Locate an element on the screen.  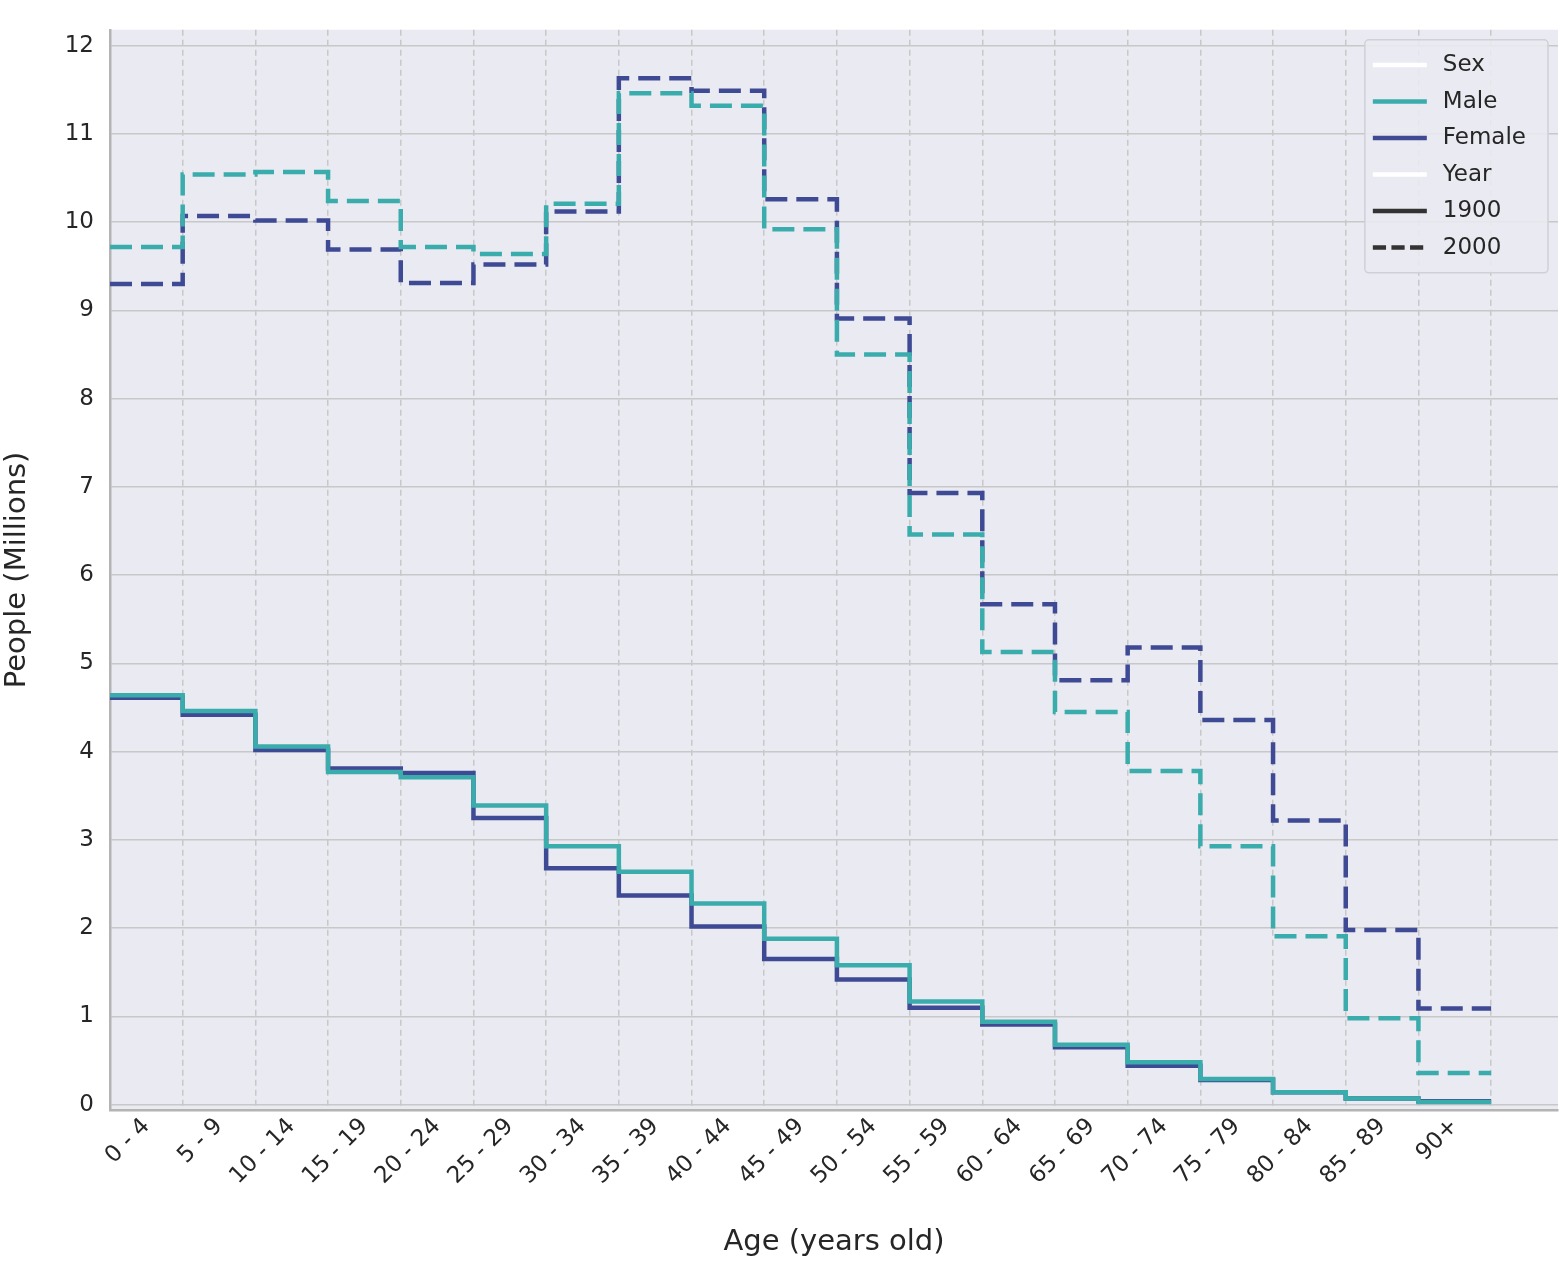
y-tick-label: 11 is located at coordinates (79, 131).